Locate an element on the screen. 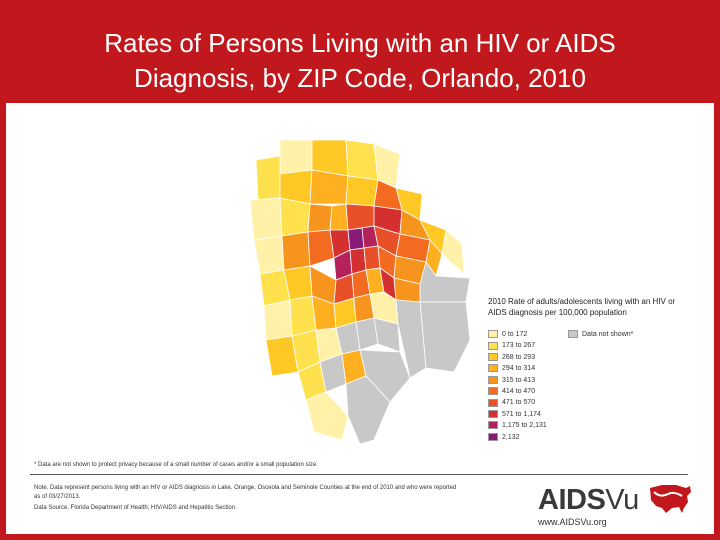 The image size is (720, 540). legend-label: 268 to 293 is located at coordinates (519, 357).